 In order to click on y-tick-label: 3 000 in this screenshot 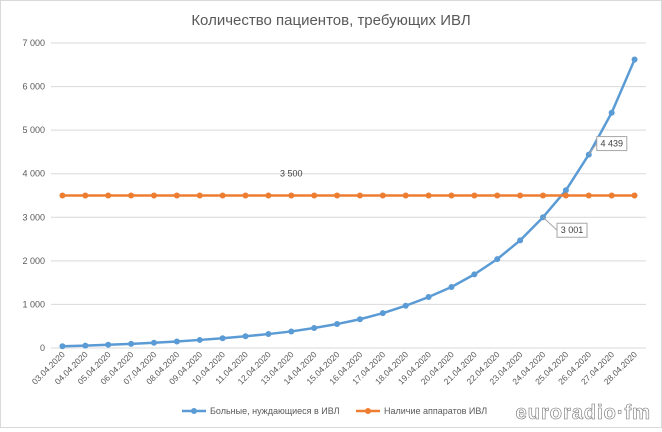, I will do `click(33, 217)`.